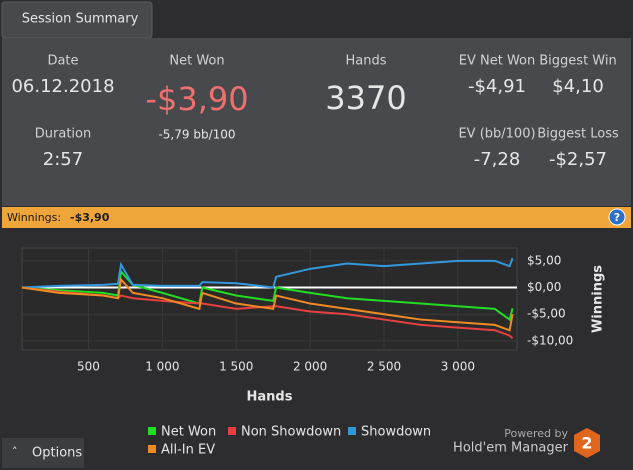  Describe the element at coordinates (188, 450) in the screenshot. I see `legend-label: All-In EV` at that location.